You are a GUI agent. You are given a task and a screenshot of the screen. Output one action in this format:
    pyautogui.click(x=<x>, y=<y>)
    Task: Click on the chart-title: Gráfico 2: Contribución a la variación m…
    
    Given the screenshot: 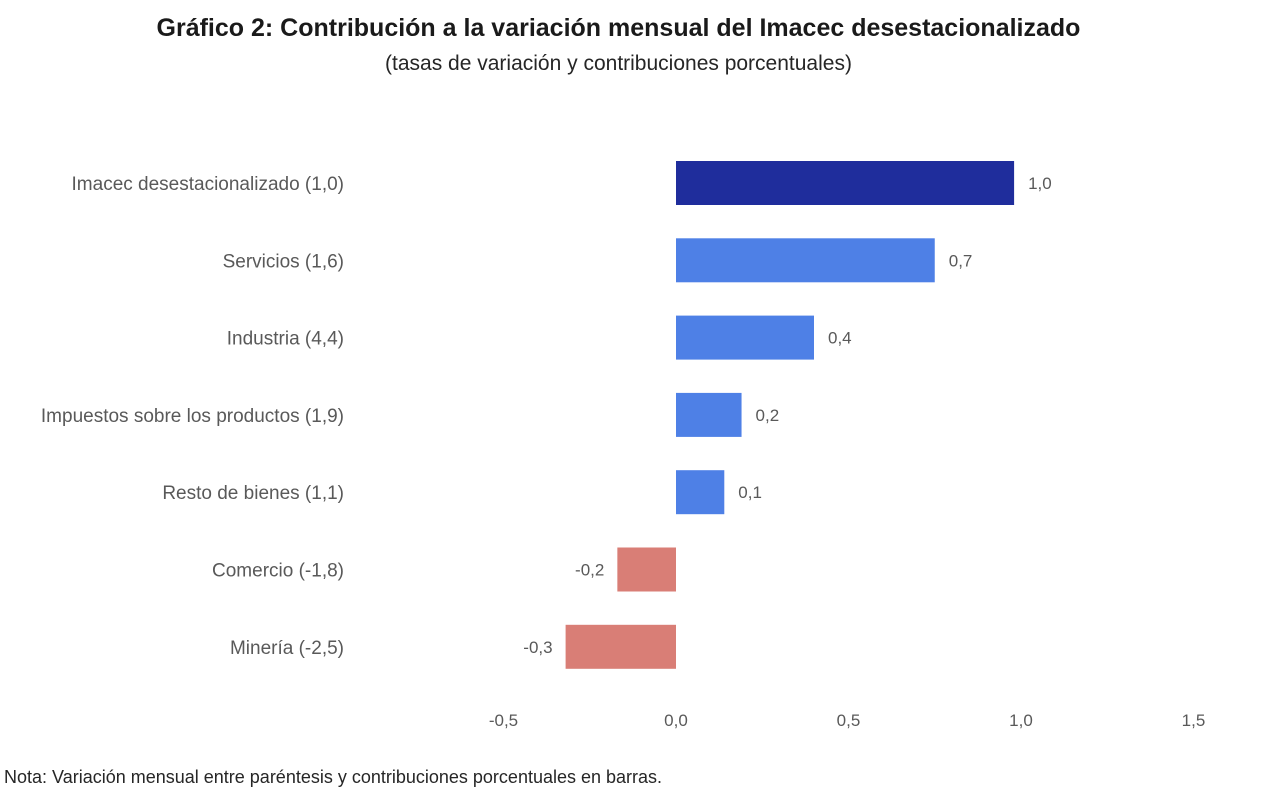 What is the action you would take?
    pyautogui.click(x=618, y=28)
    